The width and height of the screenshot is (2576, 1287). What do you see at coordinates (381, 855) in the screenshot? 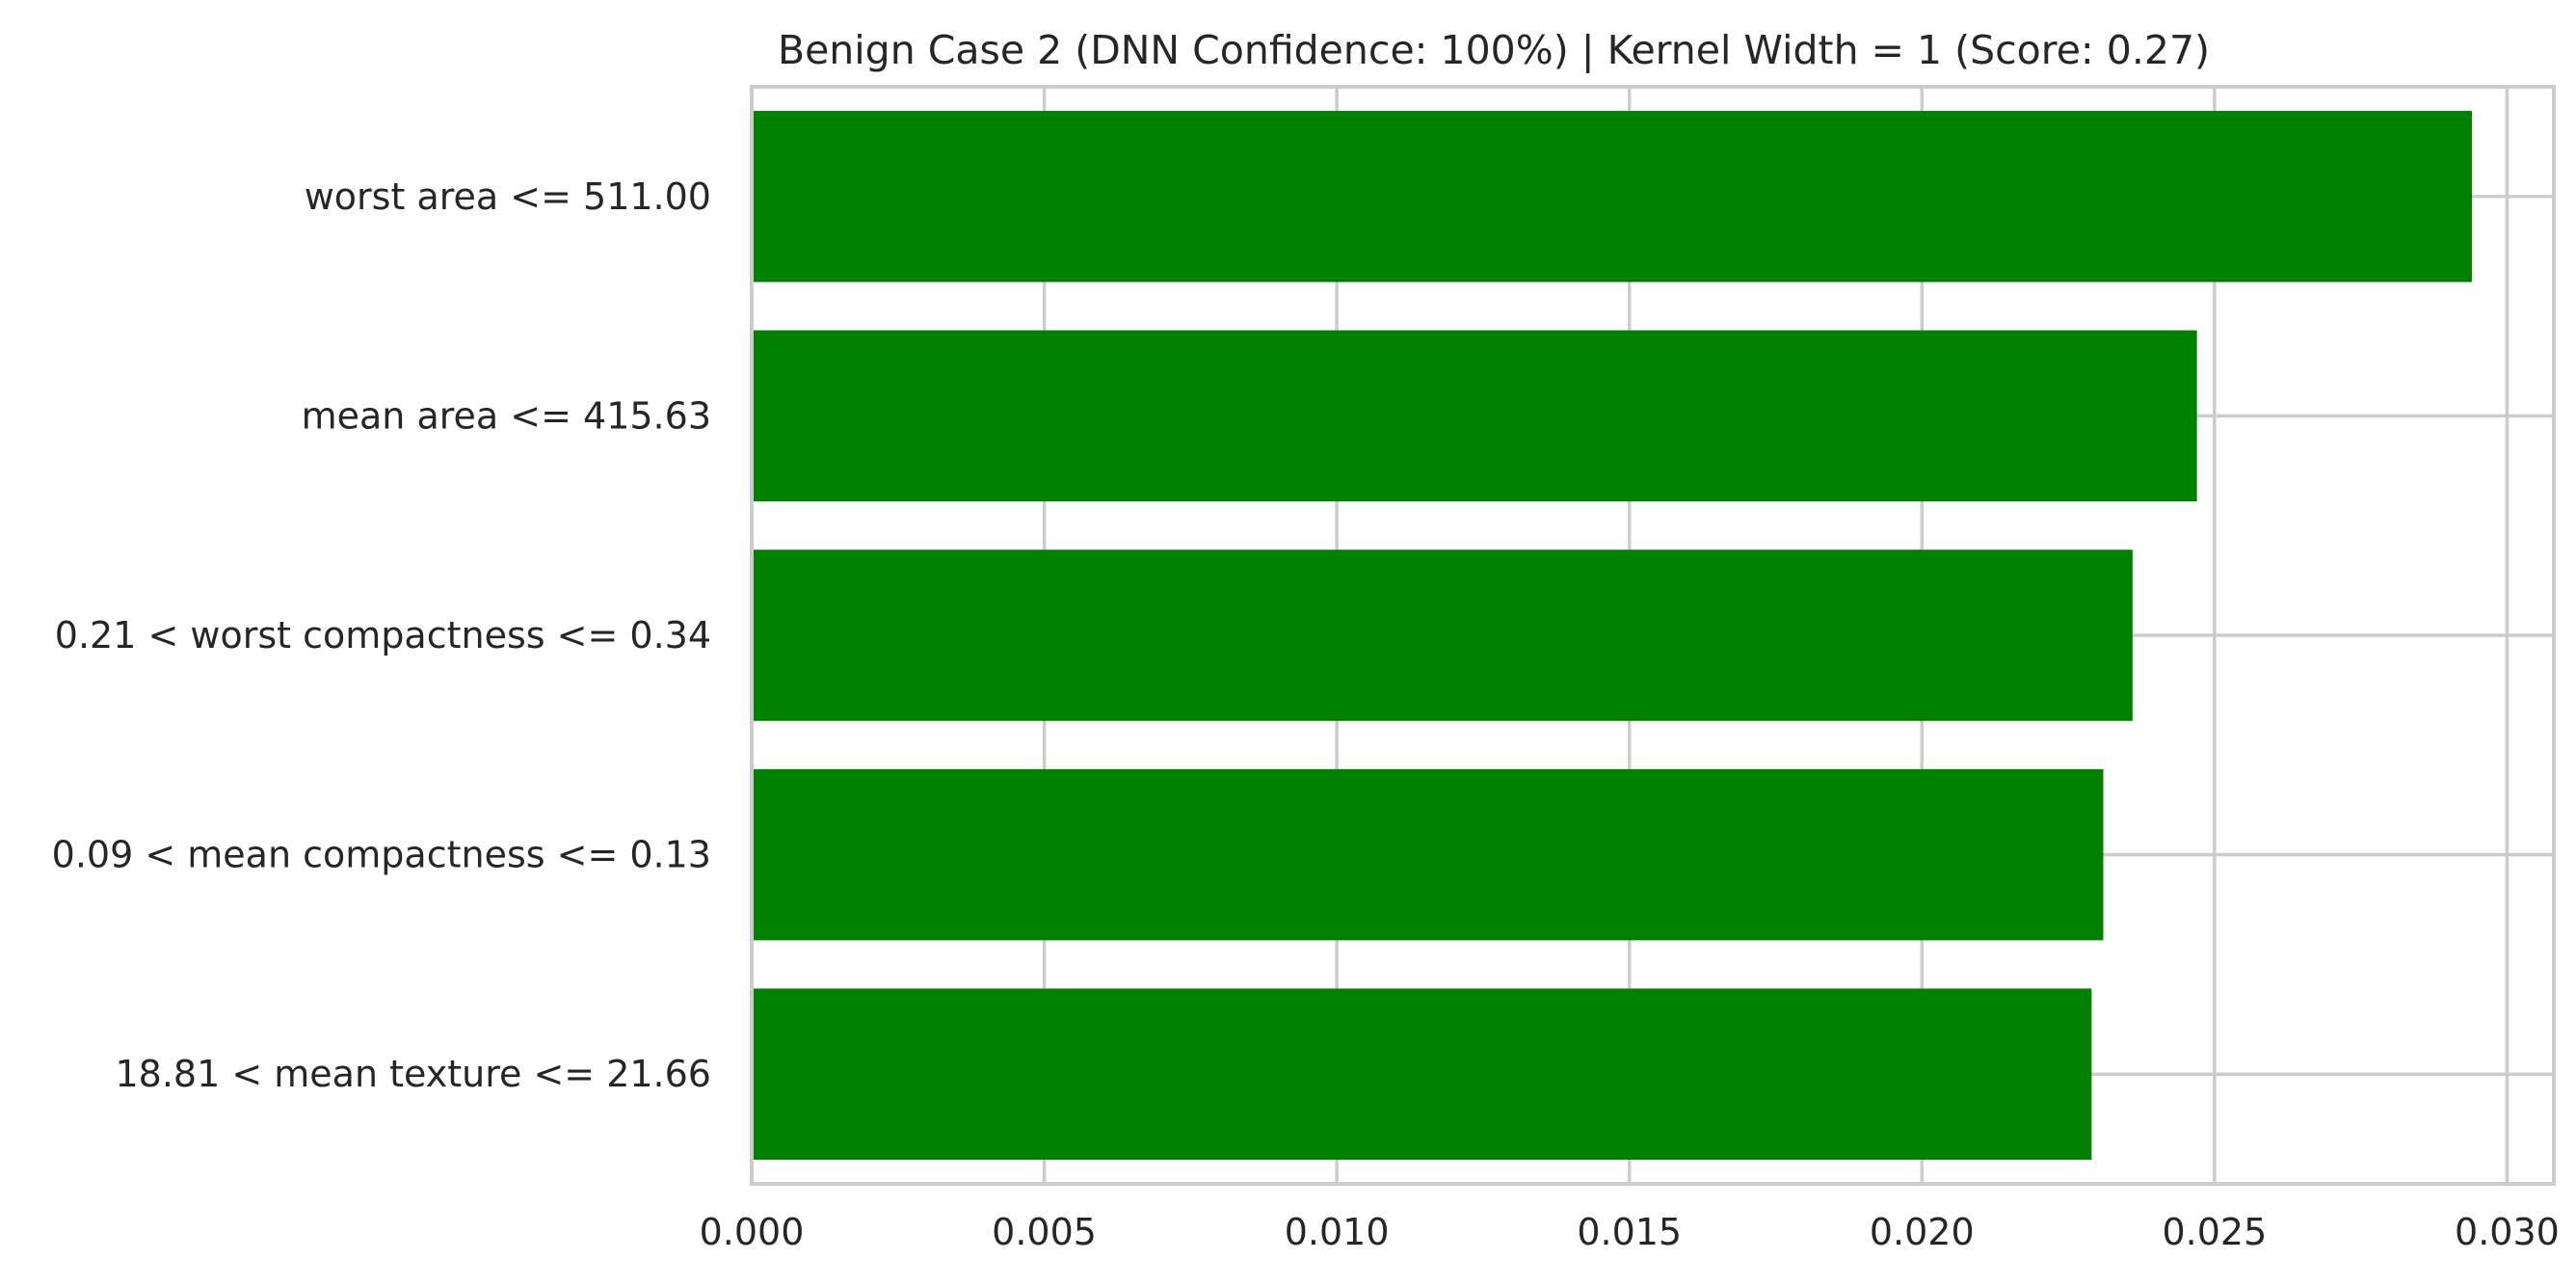
I see `y-tick-label: 0.09 < mean compactness <= 0.13` at bounding box center [381, 855].